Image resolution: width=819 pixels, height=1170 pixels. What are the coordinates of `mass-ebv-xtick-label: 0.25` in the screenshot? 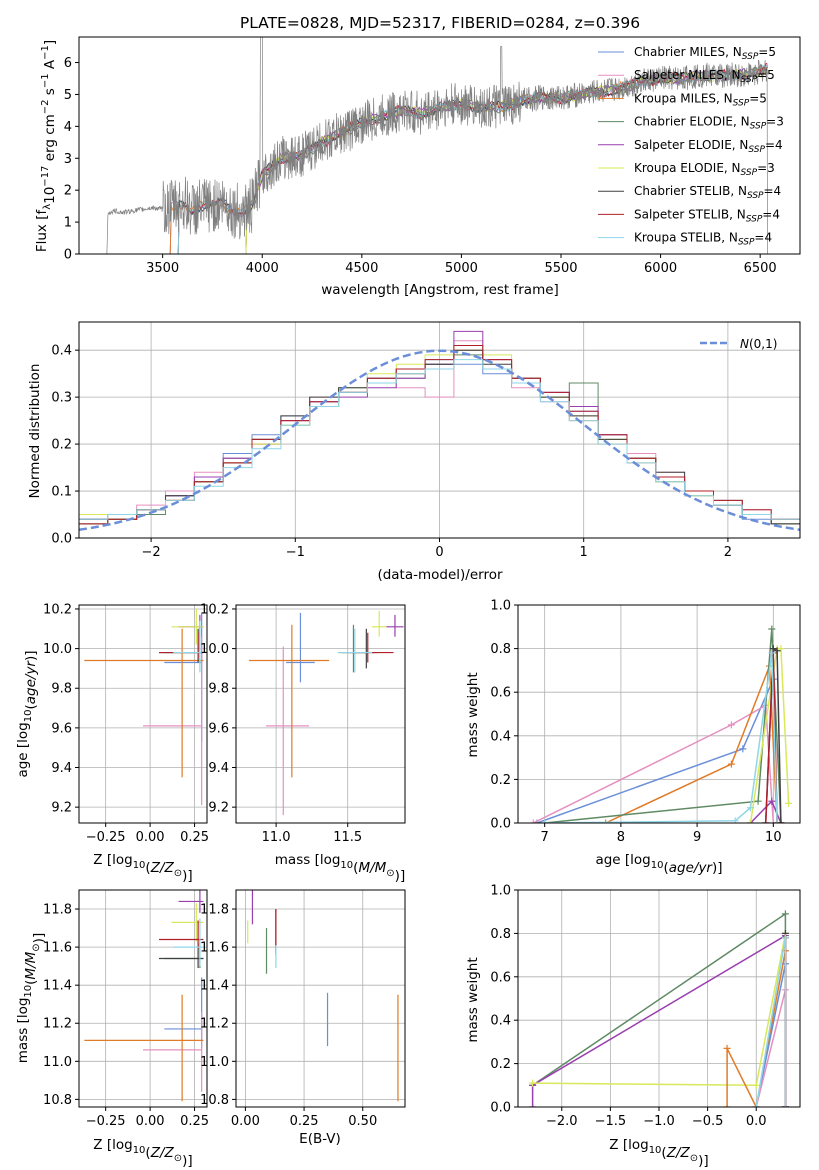 It's located at (304, 1121).